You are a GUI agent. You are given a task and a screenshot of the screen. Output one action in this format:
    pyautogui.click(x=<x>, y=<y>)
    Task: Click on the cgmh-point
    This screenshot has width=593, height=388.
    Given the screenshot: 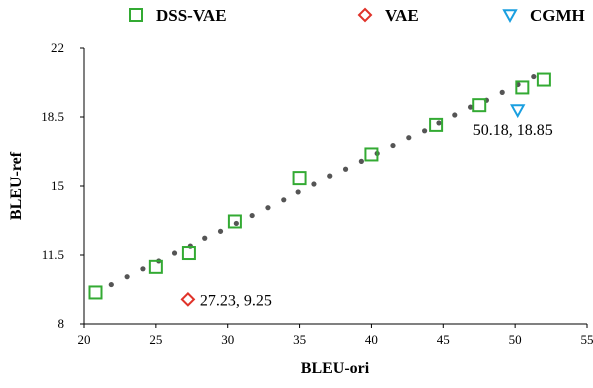 What is the action you would take?
    pyautogui.click(x=518, y=110)
    